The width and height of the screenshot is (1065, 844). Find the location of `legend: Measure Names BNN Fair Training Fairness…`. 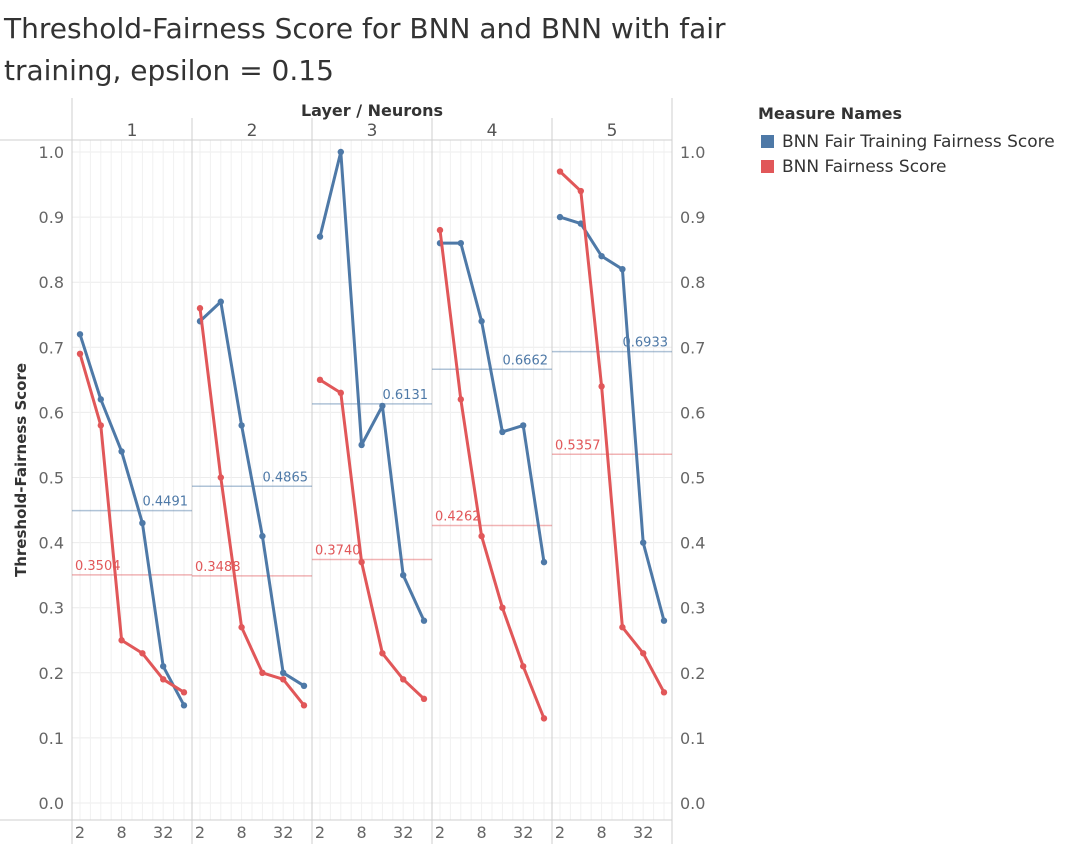

legend: Measure Names BNN Fair Training Fairness… is located at coordinates (910, 141).